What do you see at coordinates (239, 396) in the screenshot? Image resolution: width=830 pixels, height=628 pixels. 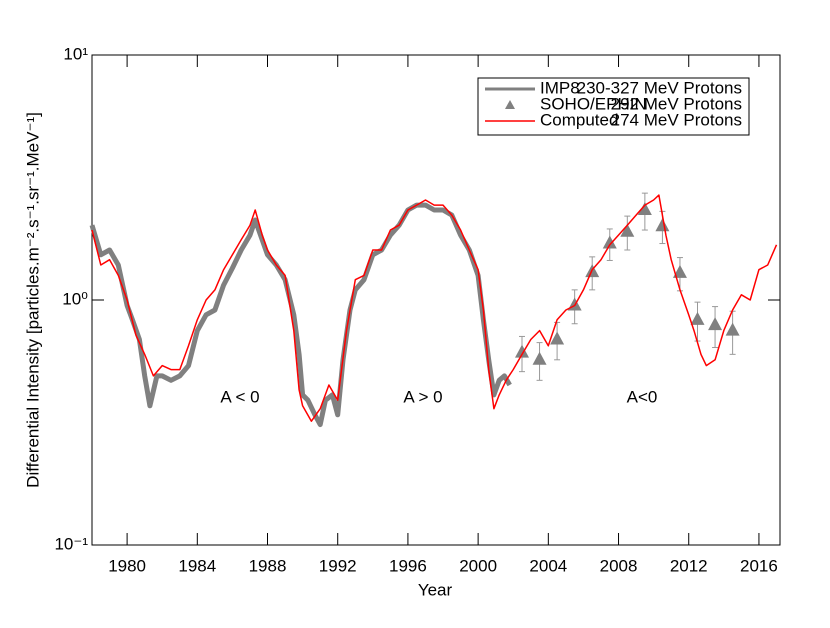 I see `annotation: A < 0` at bounding box center [239, 396].